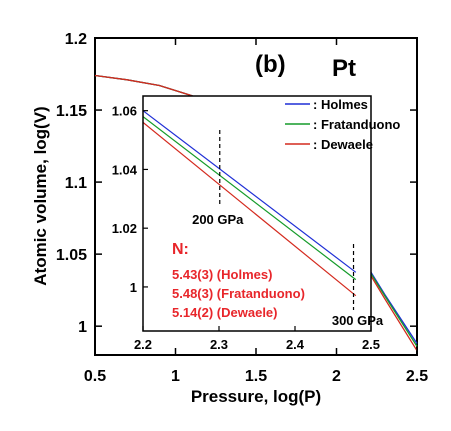 The image size is (451, 431). What do you see at coordinates (95, 376) in the screenshot?
I see `x-tick-label: 0.5` at bounding box center [95, 376].